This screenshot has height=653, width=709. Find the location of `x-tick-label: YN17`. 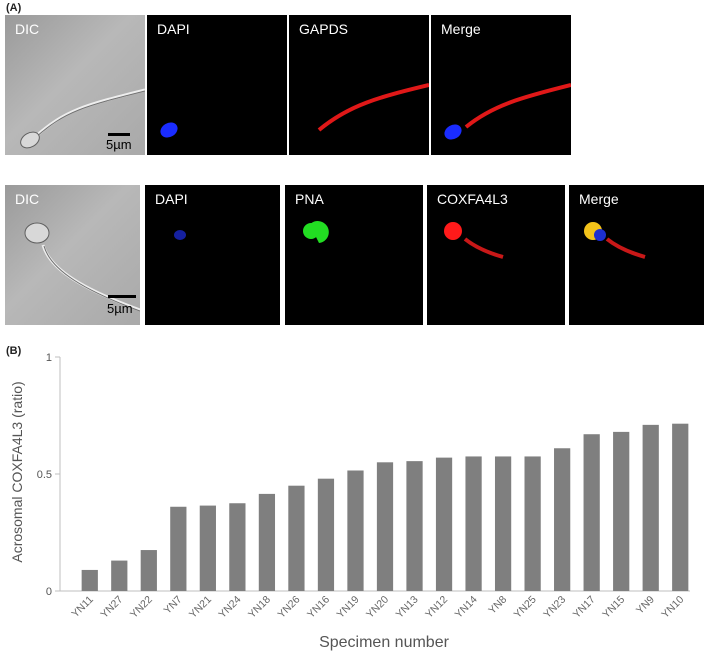

x-tick-label: YN17 is located at coordinates (584, 607).